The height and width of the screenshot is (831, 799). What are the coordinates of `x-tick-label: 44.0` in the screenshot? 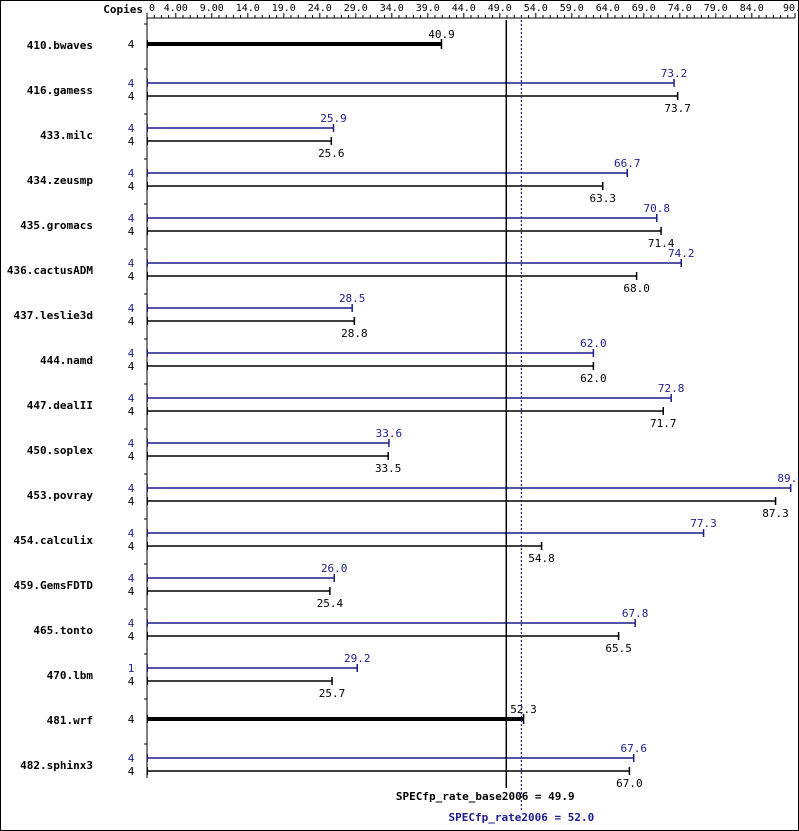 It's located at (464, 8).